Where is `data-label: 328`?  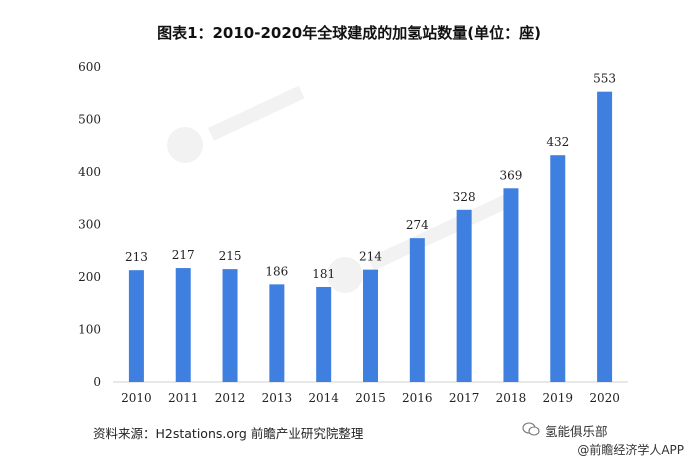
data-label: 328 is located at coordinates (464, 197).